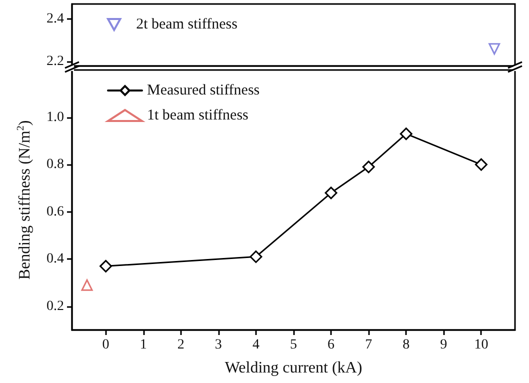 The width and height of the screenshot is (529, 383). I want to click on legend-label: 1t beam stiffness, so click(198, 116).